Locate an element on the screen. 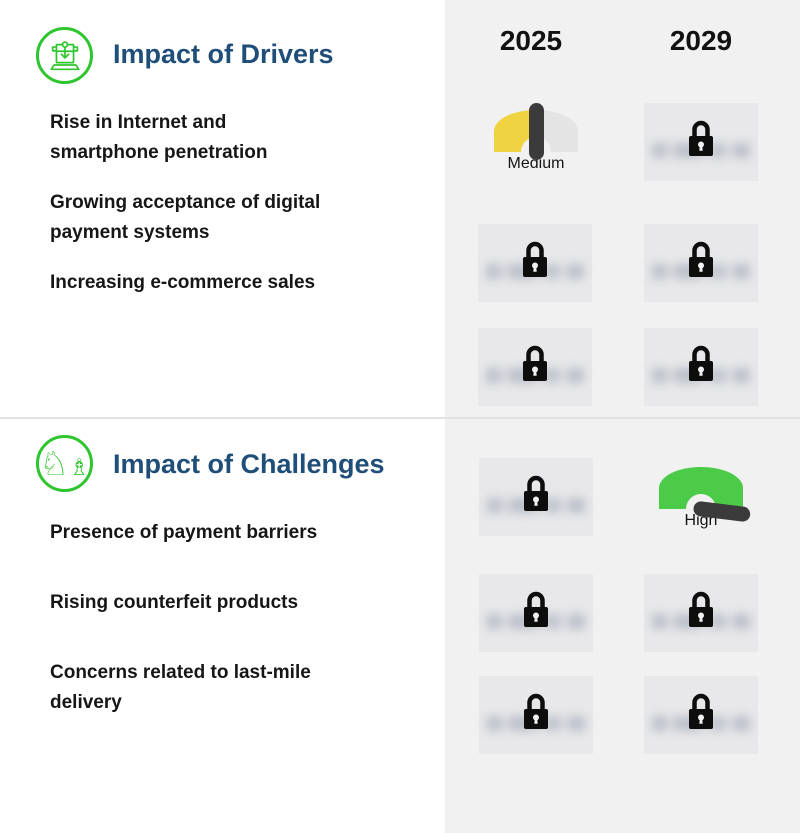  impact-gauge-medium: Medium is located at coordinates (536, 138).